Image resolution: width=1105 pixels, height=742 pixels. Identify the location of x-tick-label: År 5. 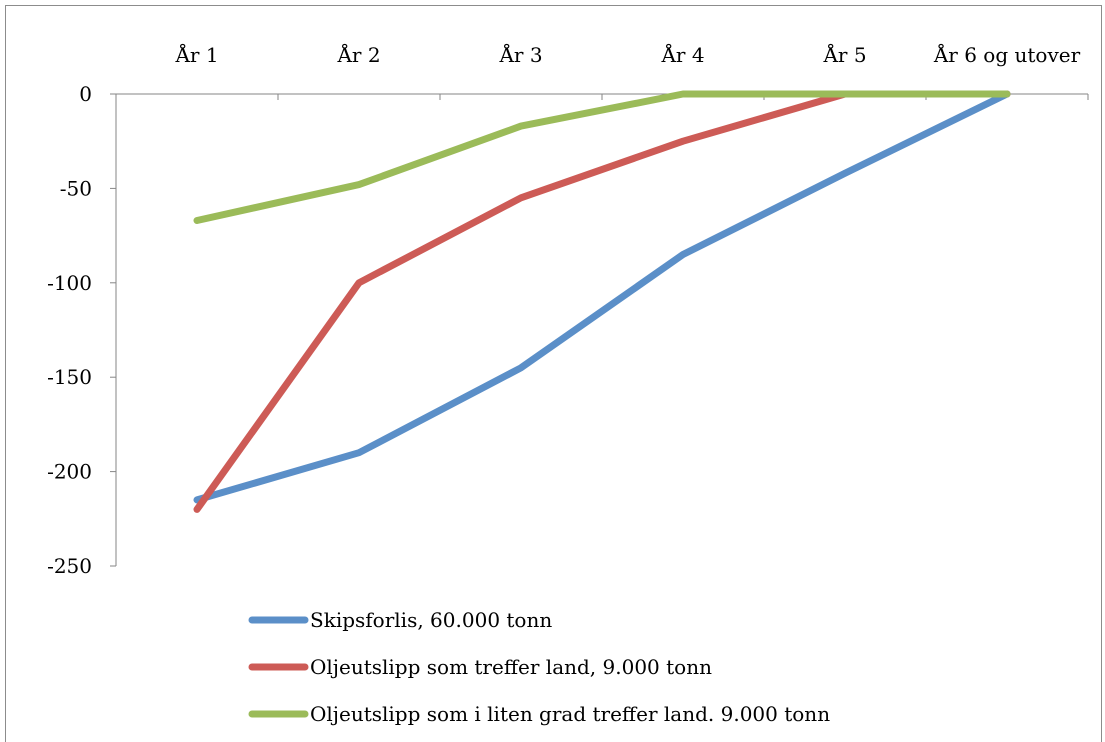
(844, 54).